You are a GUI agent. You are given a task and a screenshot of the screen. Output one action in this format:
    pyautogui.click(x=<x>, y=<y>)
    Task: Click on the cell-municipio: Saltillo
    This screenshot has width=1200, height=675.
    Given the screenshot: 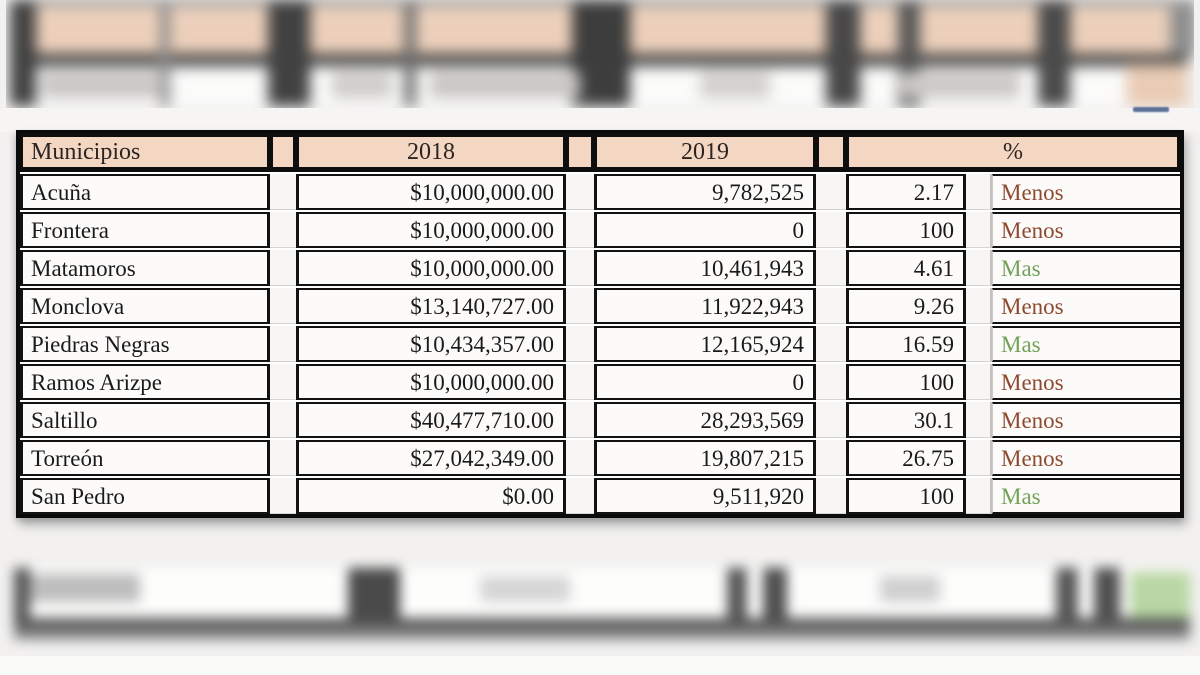 What is the action you would take?
    pyautogui.click(x=145, y=420)
    